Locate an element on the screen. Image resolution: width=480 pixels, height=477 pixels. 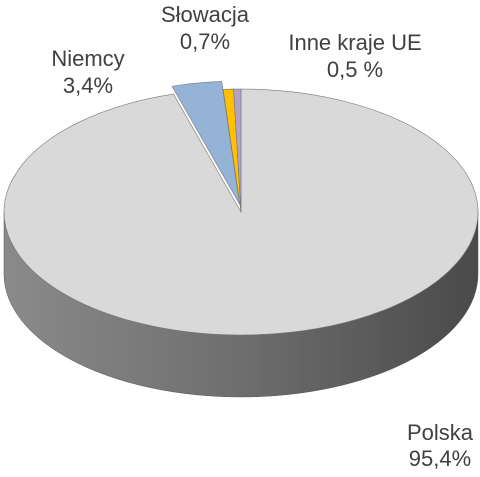
slice-label: Inne kraje UE is located at coordinates (354, 42).